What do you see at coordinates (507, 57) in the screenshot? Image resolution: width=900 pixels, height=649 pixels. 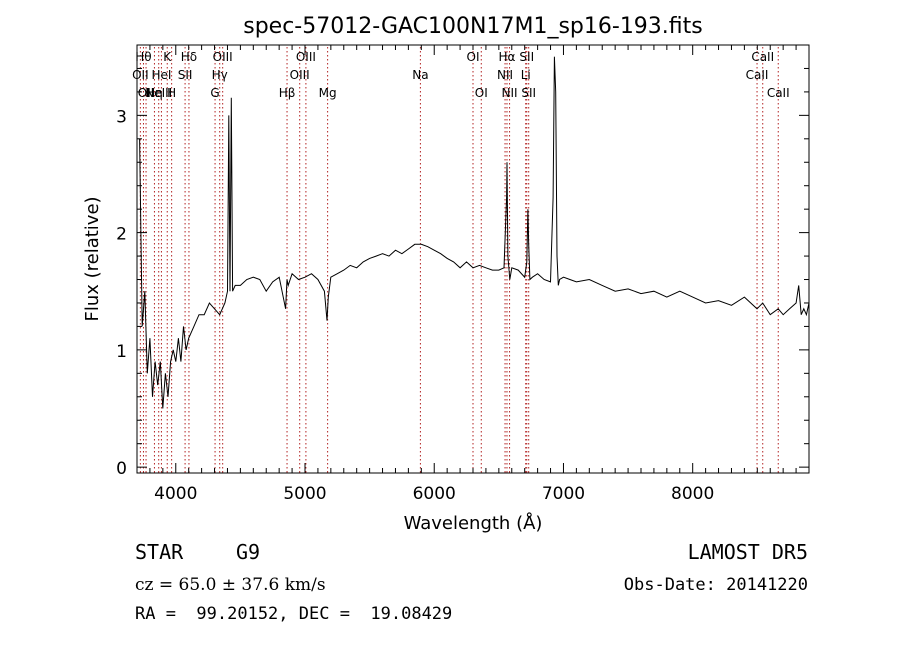 I see `line-label-21: Hα` at bounding box center [507, 57].